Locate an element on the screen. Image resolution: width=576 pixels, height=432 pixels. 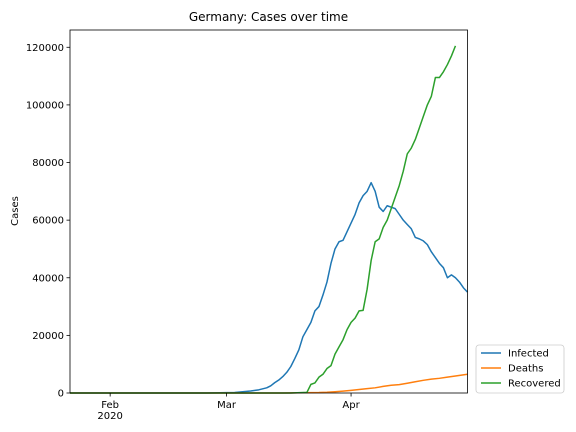
legend-box is located at coordinates (520, 369).